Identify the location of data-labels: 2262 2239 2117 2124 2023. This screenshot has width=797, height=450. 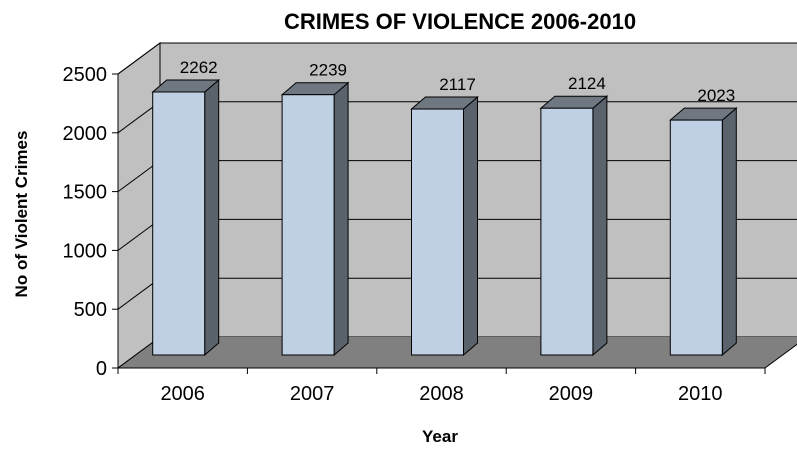
(457, 81).